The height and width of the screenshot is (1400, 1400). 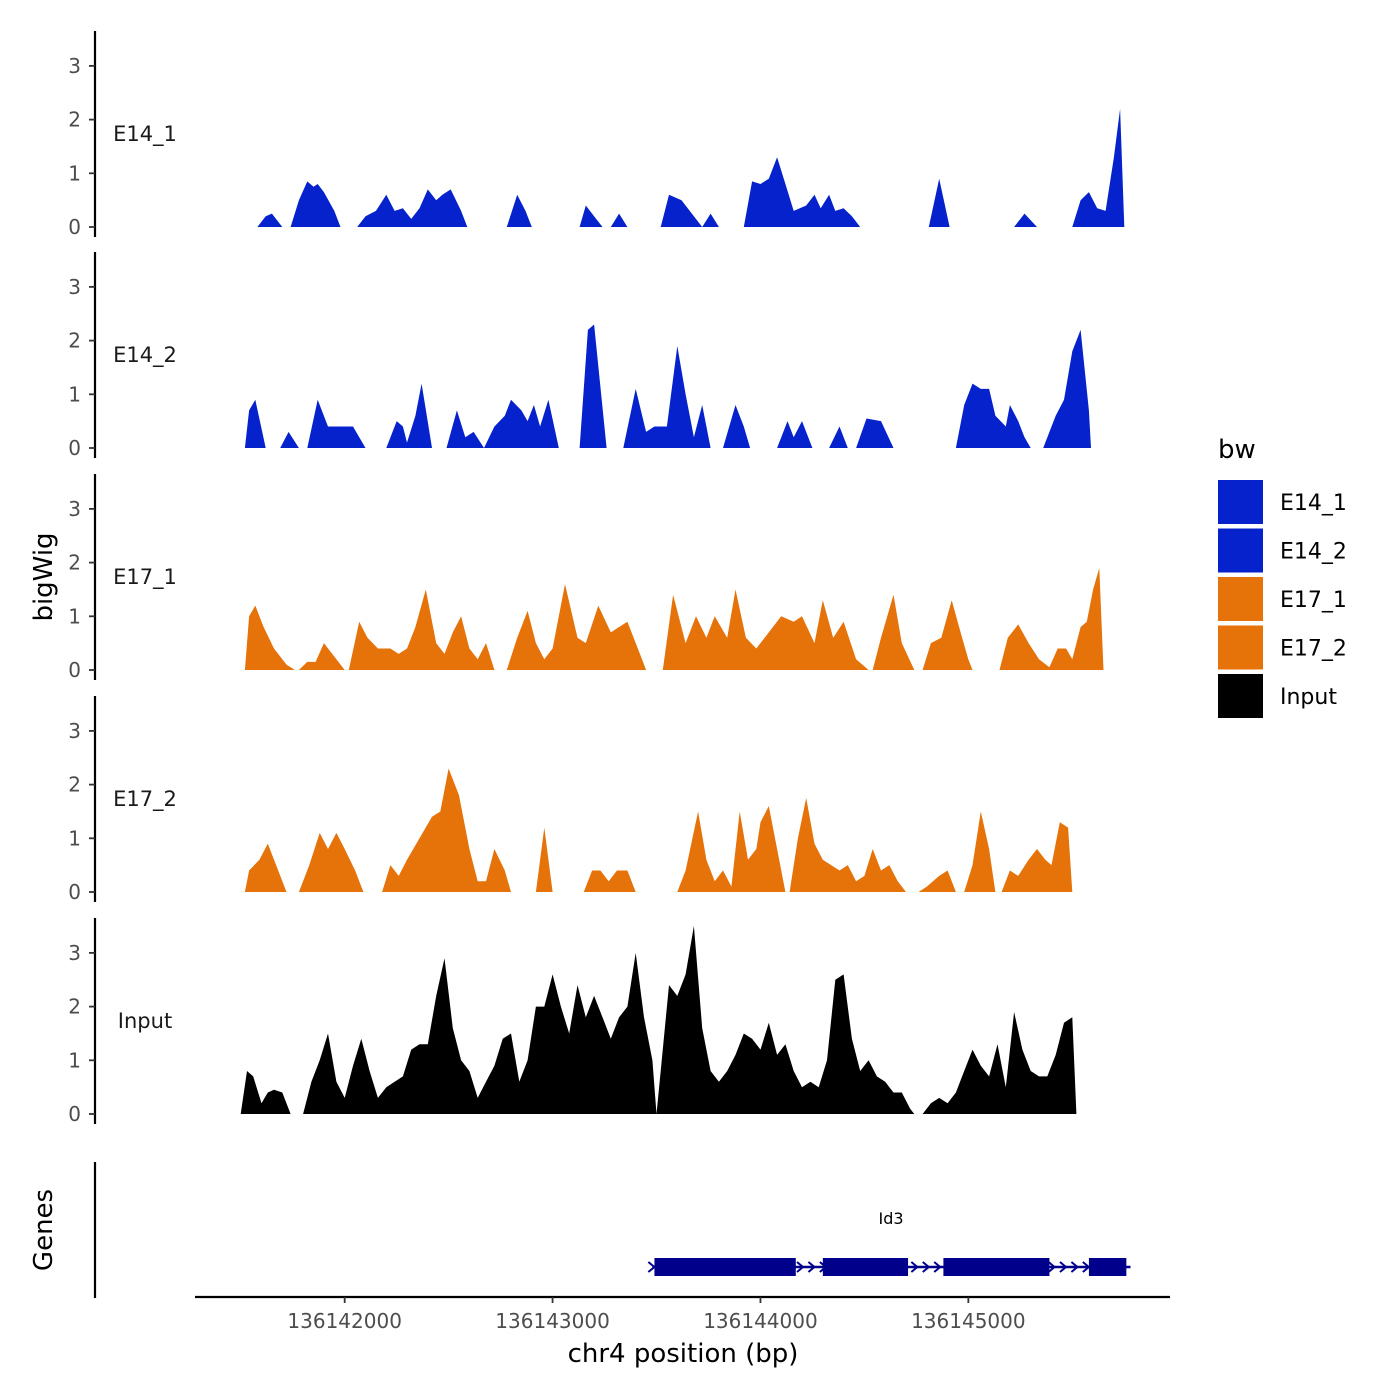 I want to click on legend-label: E14_1, so click(x=1313, y=503).